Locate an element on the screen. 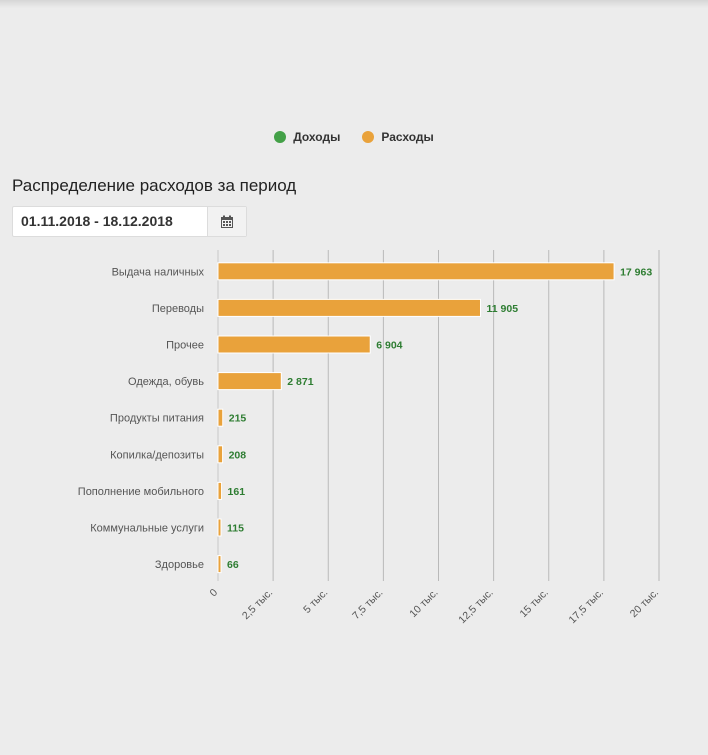 The image size is (708, 755). data-label: 66 is located at coordinates (233, 565).